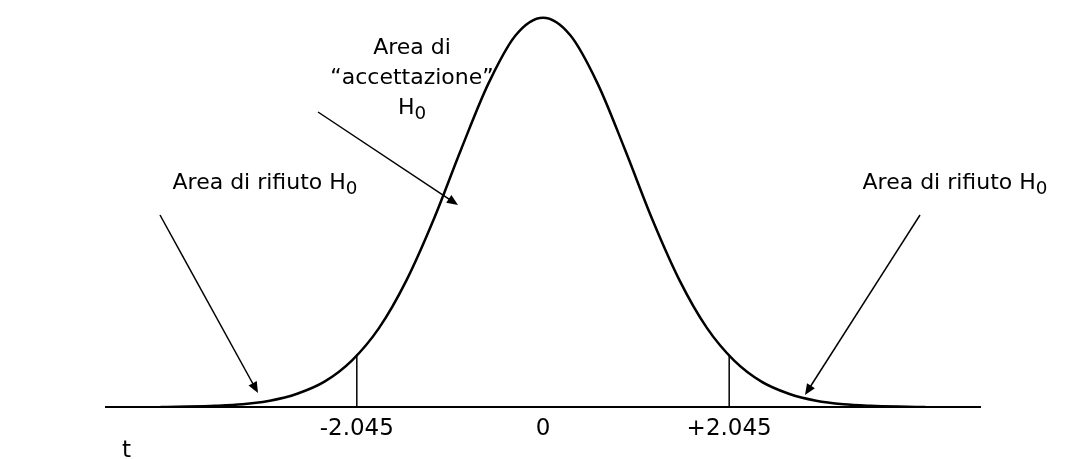  What do you see at coordinates (729, 427) in the screenshot?
I see `x-tick-label: +2.045` at bounding box center [729, 427].